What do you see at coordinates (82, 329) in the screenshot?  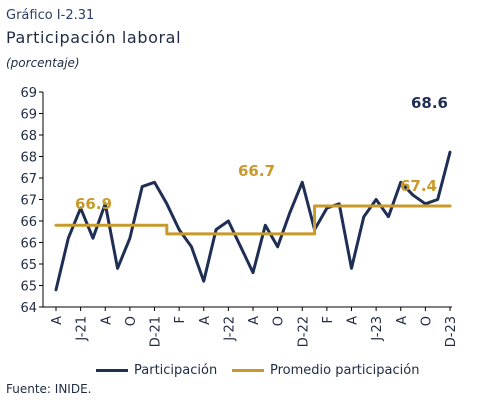 I see `x-tick-label: J-21` at bounding box center [82, 329].